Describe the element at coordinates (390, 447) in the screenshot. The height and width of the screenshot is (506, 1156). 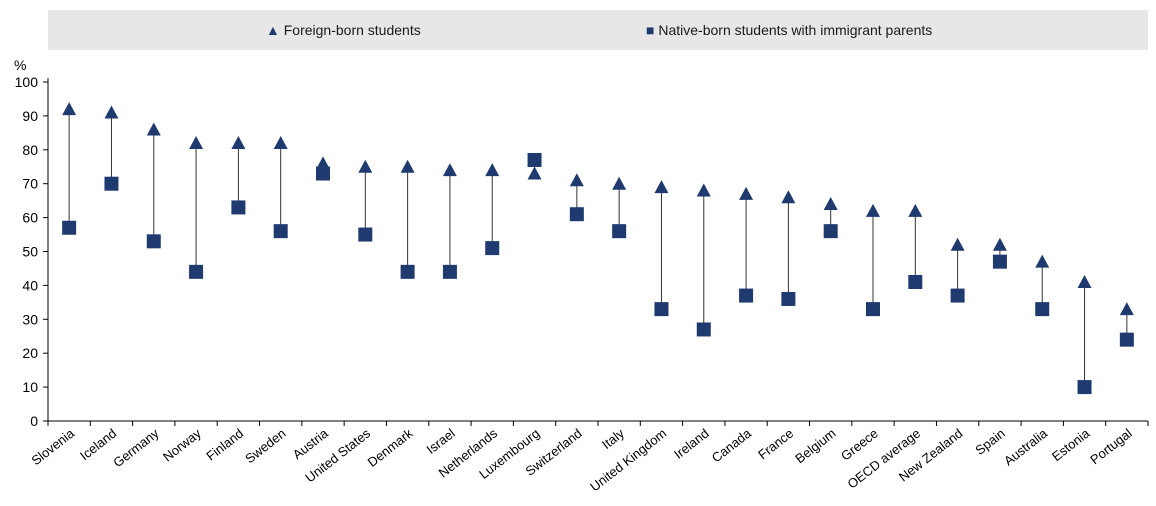
I see `x-tick-label: Denmark` at that location.